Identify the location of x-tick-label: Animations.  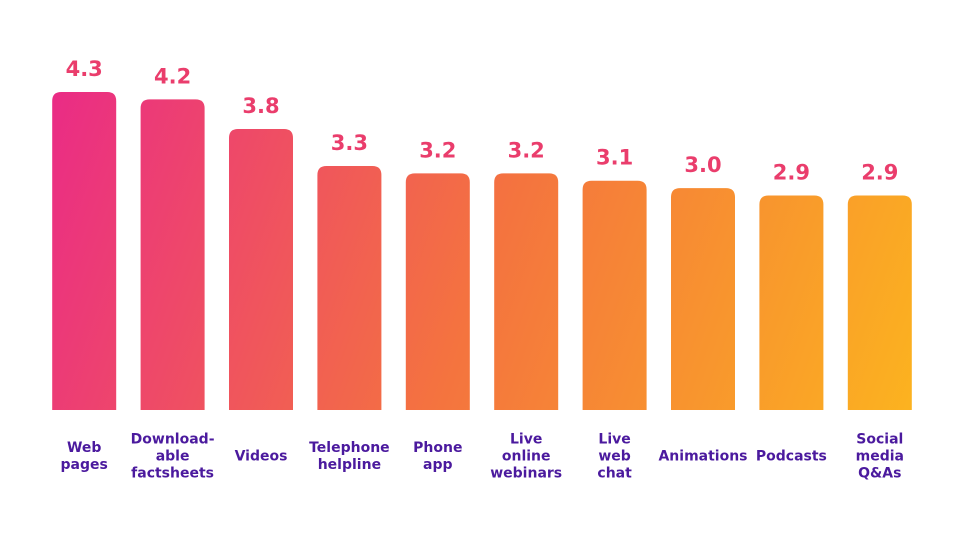
(703, 456).